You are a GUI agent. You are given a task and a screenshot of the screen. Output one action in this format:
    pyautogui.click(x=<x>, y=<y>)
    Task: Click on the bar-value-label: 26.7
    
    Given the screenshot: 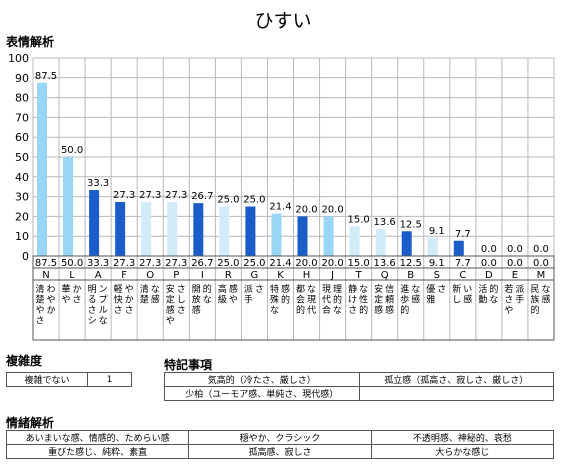 What is the action you would take?
    pyautogui.click(x=202, y=196)
    